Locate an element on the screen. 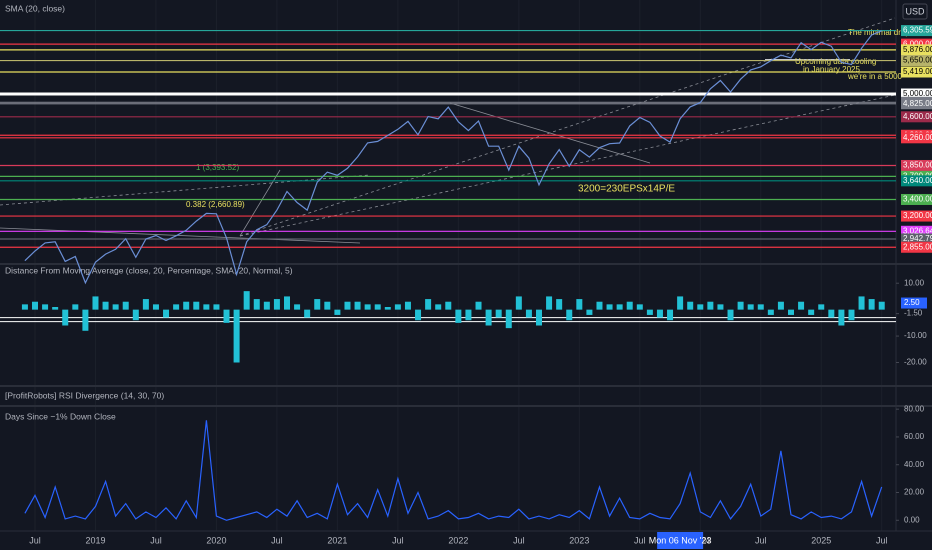 This screenshot has height=550, width=932. annotation: The minimal drop to is located at coordinates (883, 32).